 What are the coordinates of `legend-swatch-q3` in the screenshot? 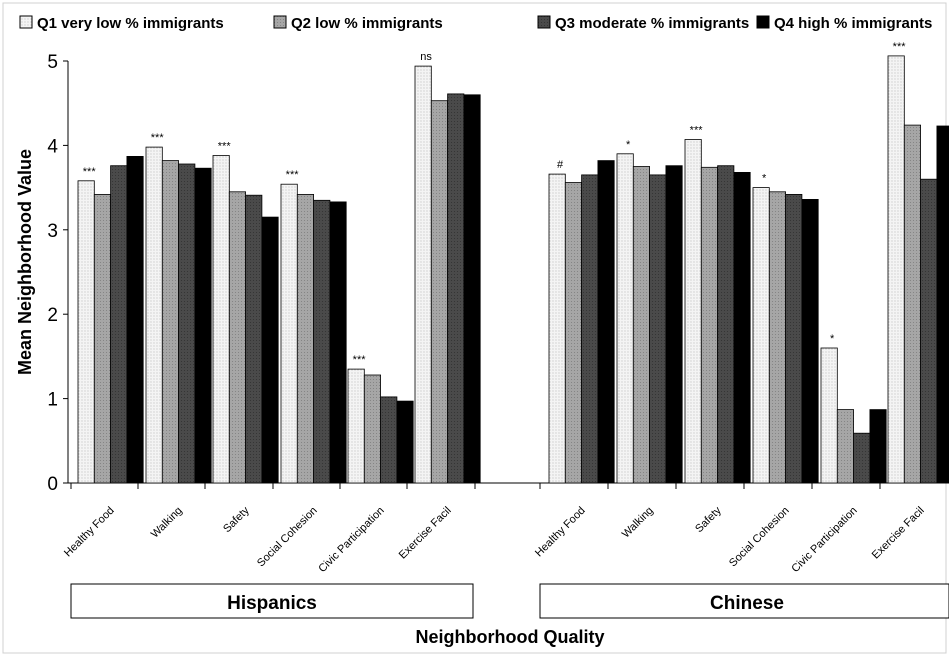 It's located at (544, 22).